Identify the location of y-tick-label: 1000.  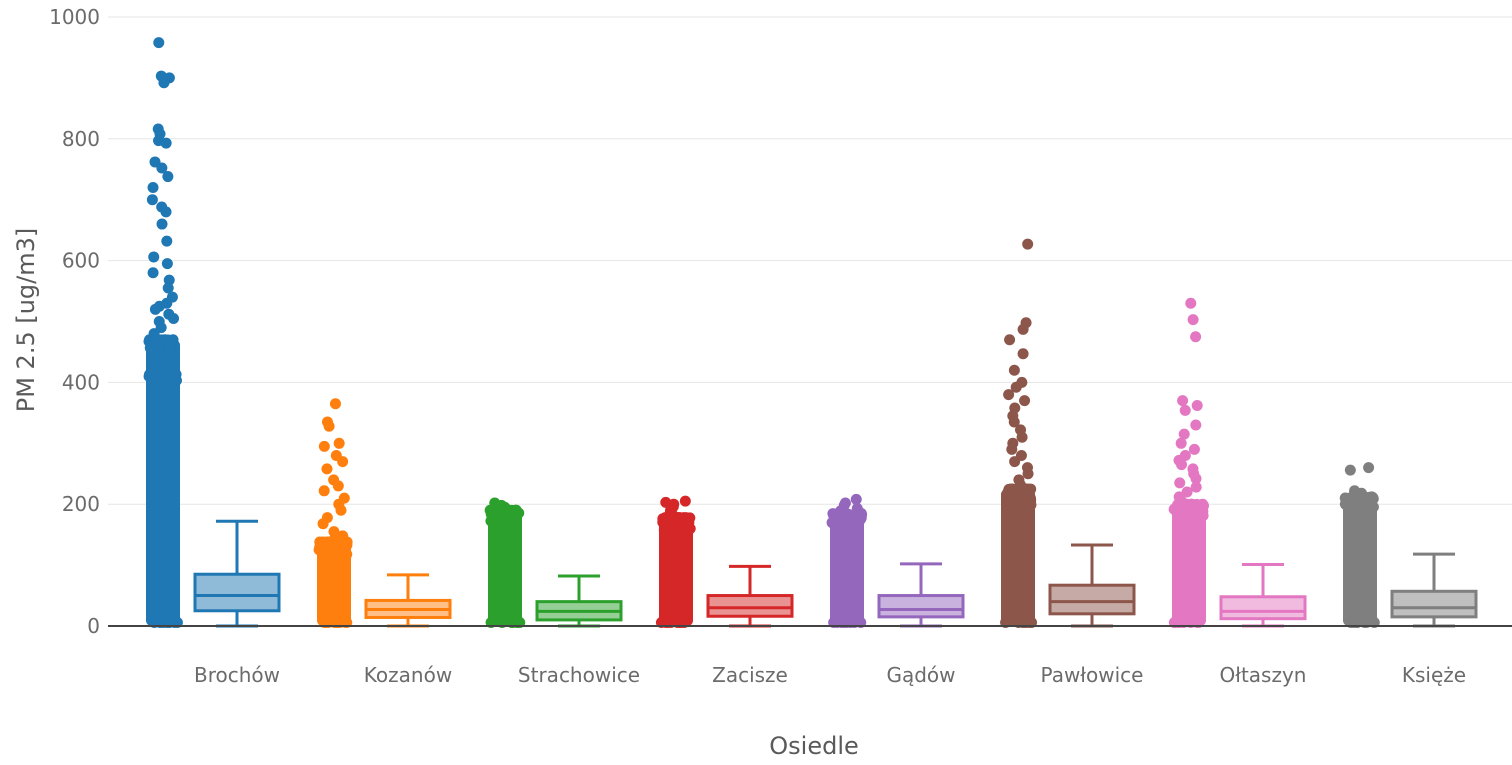
(74, 17).